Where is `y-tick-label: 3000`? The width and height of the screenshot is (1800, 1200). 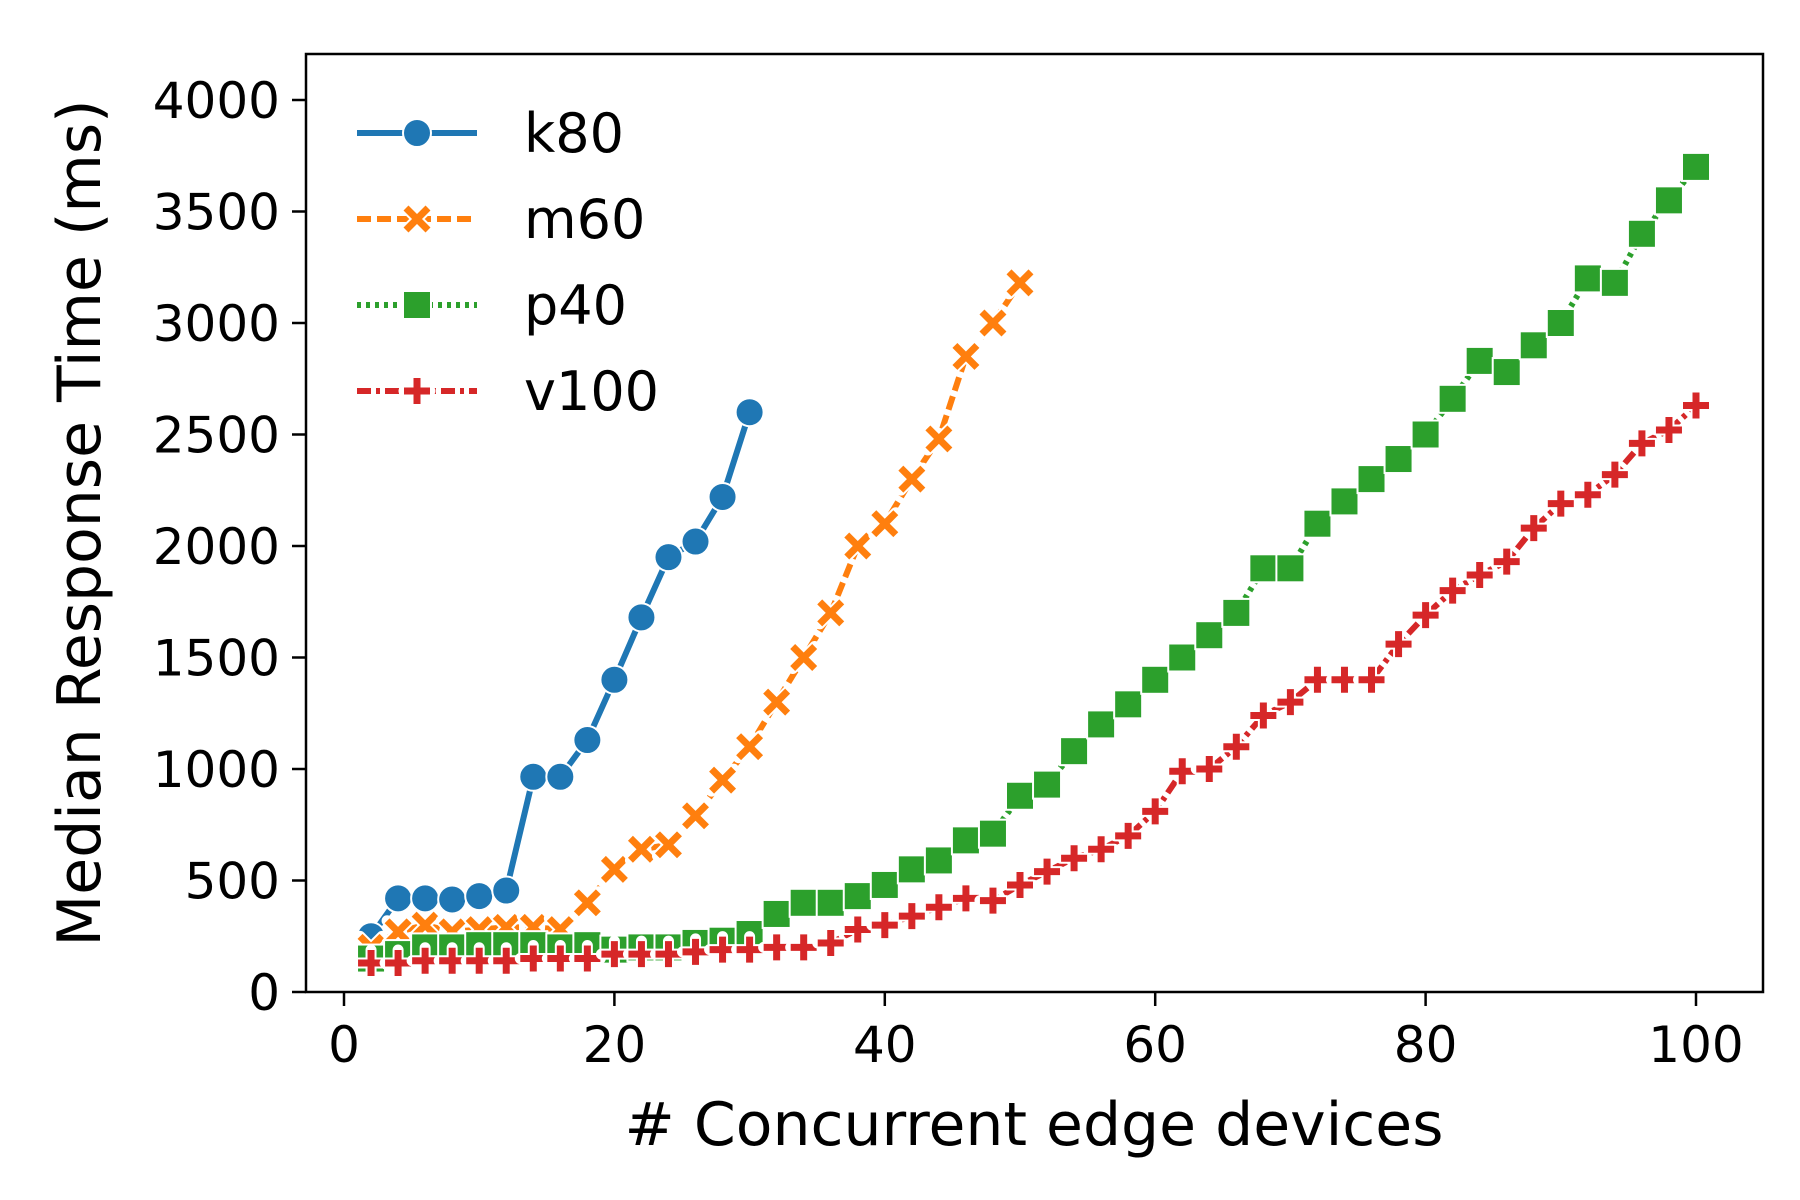 y-tick-label: 3000 is located at coordinates (216, 324).